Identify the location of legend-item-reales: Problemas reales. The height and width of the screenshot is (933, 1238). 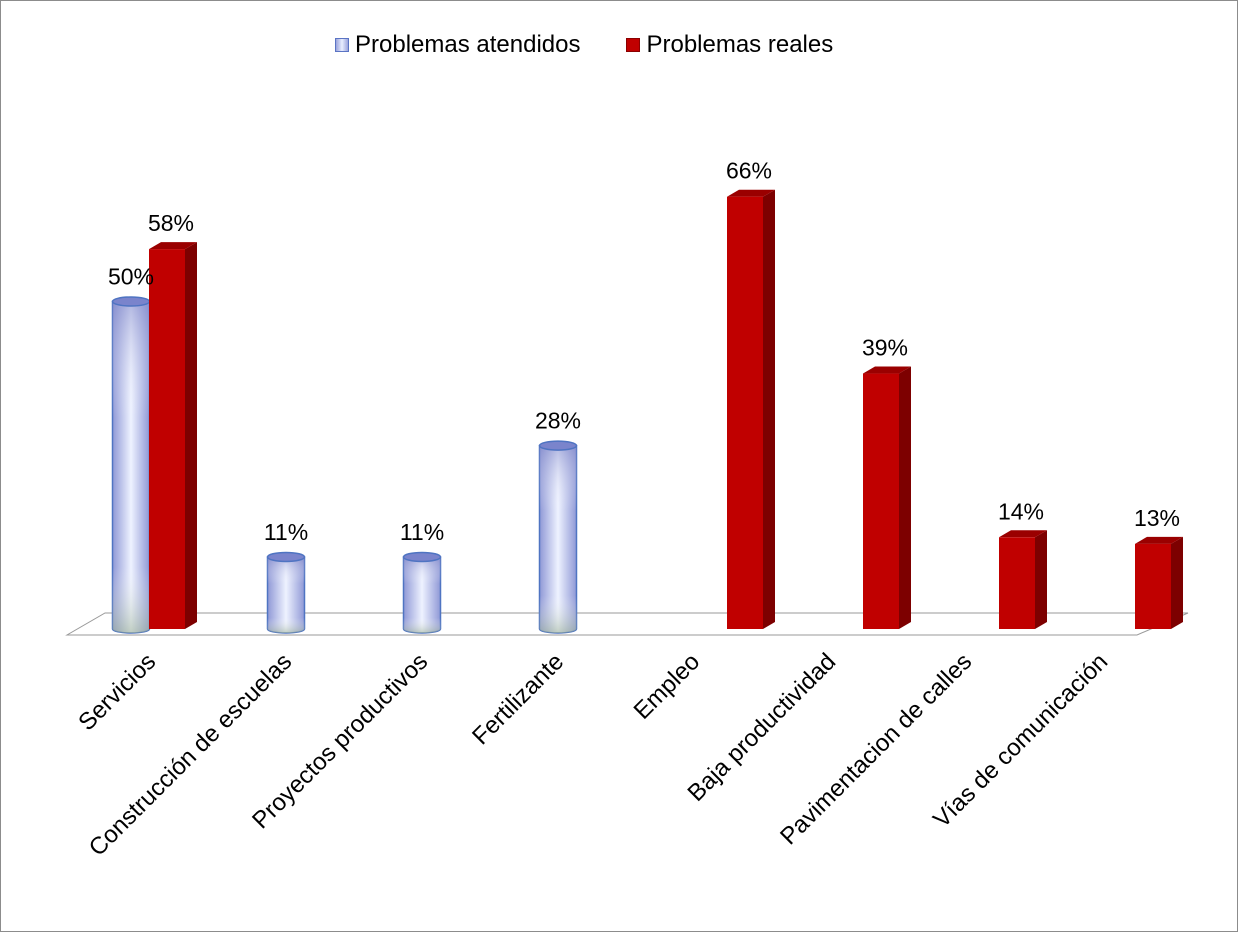
(729, 45).